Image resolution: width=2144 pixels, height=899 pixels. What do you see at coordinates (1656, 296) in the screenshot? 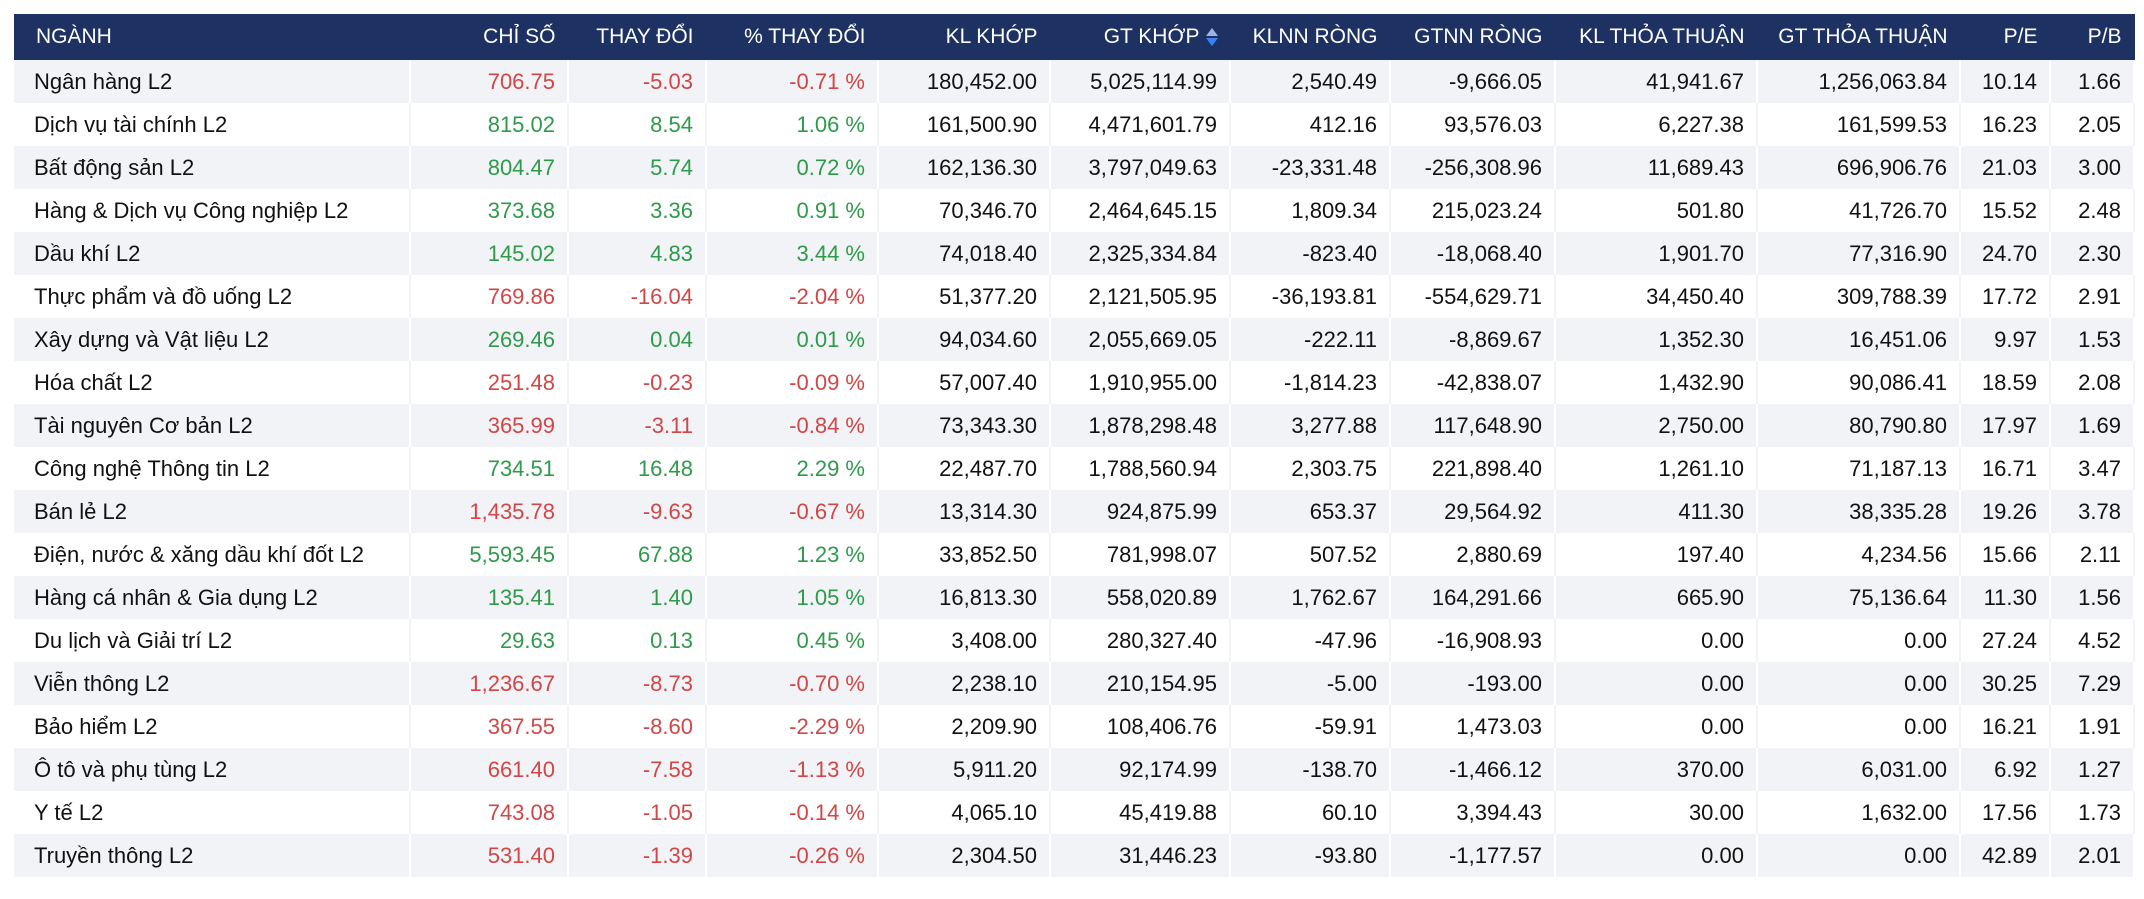
I see `cell-kl-thoa-thuan: 34,450.40` at bounding box center [1656, 296].